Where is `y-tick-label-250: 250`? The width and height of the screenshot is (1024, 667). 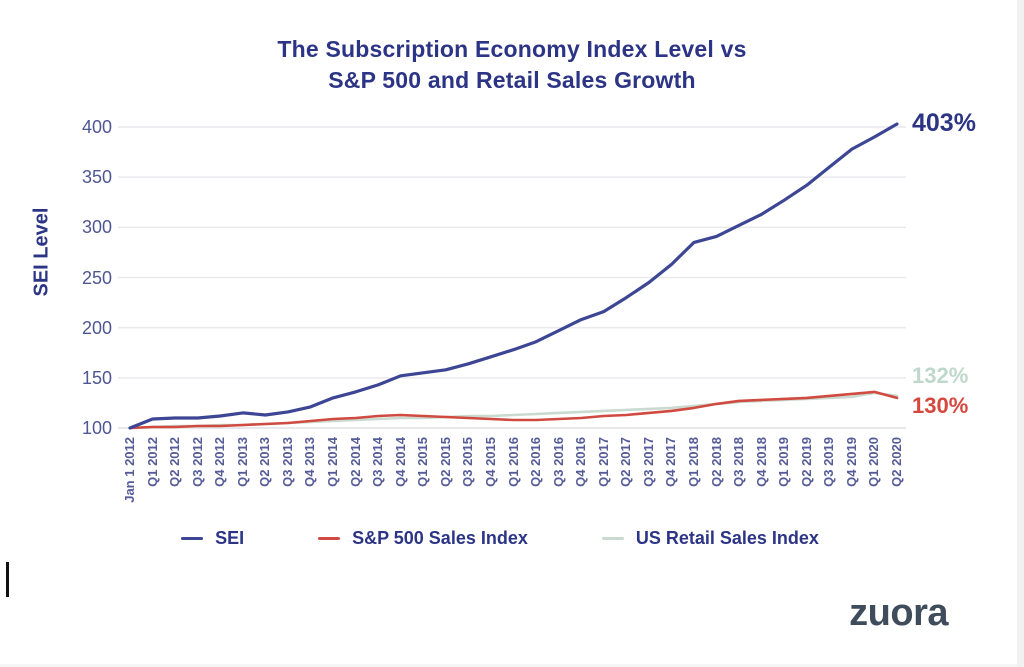 y-tick-label-250: 250 is located at coordinates (96, 277).